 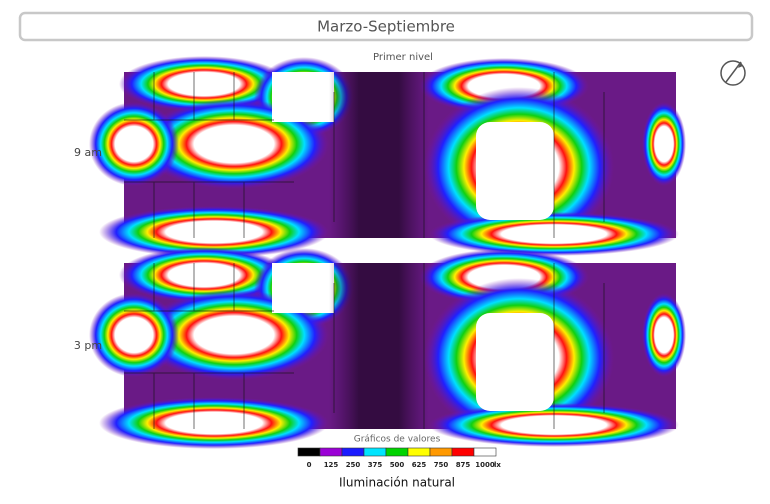 What do you see at coordinates (88, 345) in the screenshot?
I see `row-label: 3 pm` at bounding box center [88, 345].